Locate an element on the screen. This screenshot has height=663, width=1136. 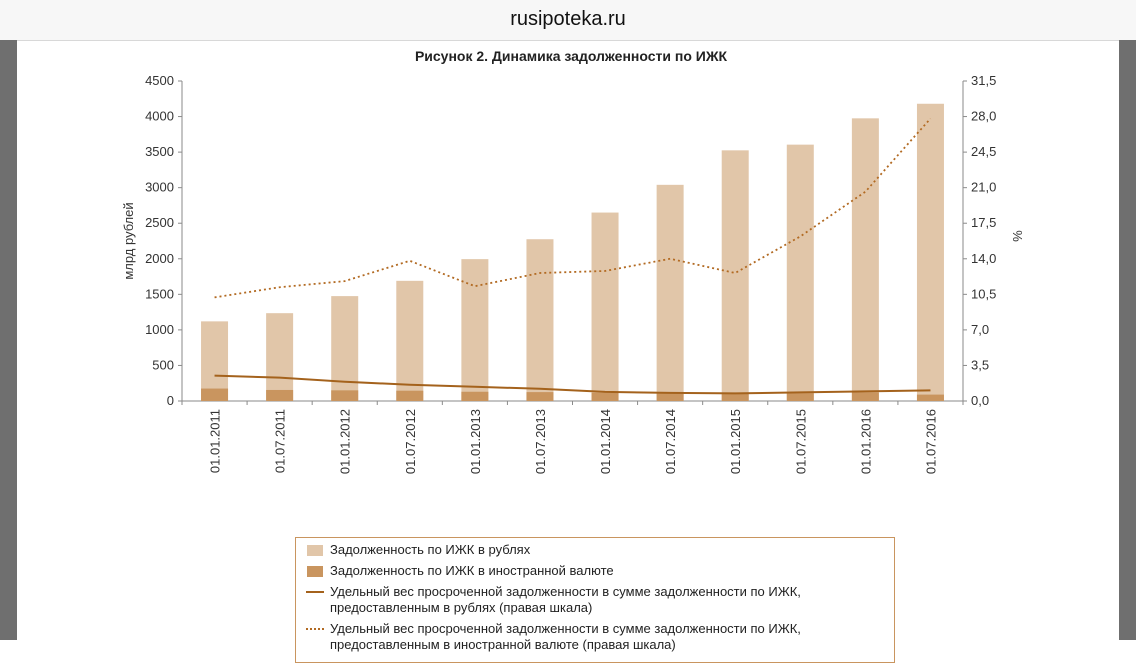
x-tick-label: 01.07.2012 is located at coordinates (410, 441).